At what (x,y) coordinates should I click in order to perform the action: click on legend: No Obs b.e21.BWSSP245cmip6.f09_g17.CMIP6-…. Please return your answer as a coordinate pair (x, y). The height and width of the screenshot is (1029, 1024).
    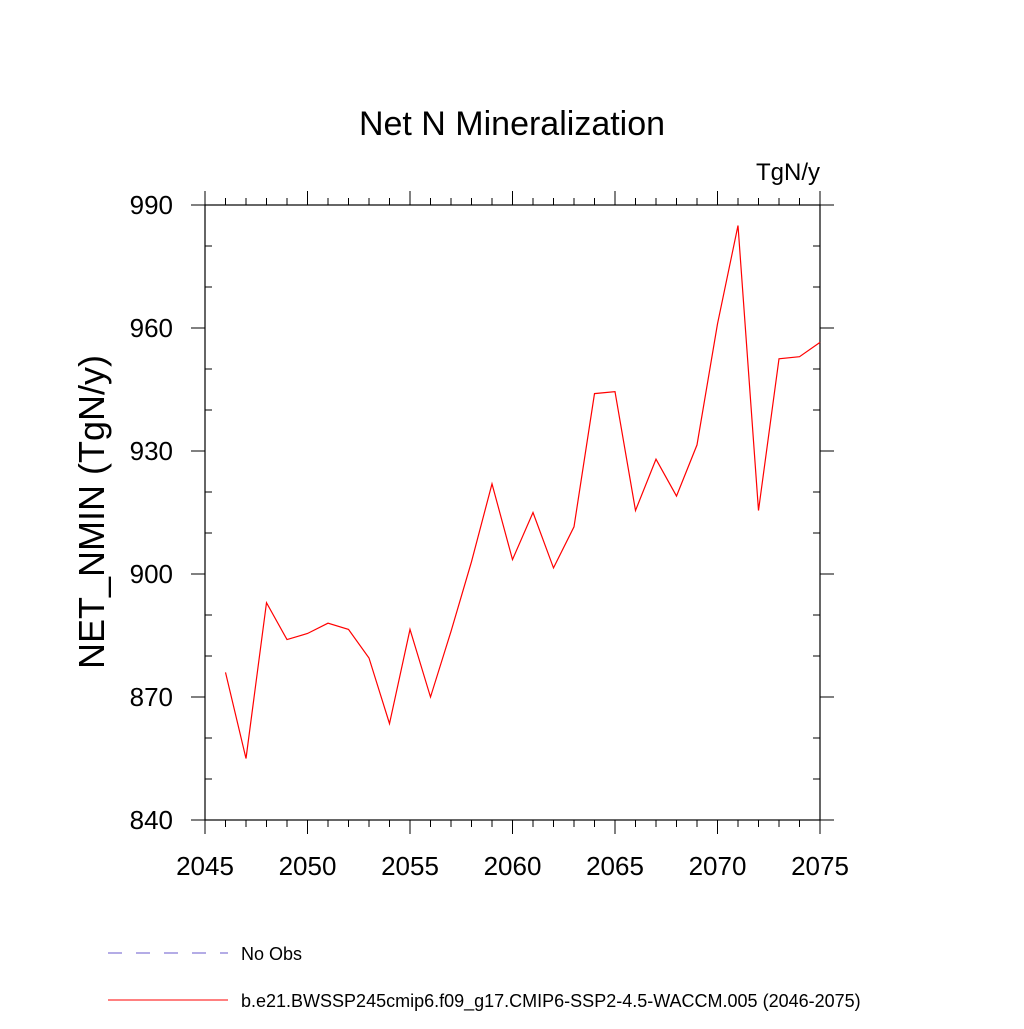
    Looking at the image, I should click on (484, 978).